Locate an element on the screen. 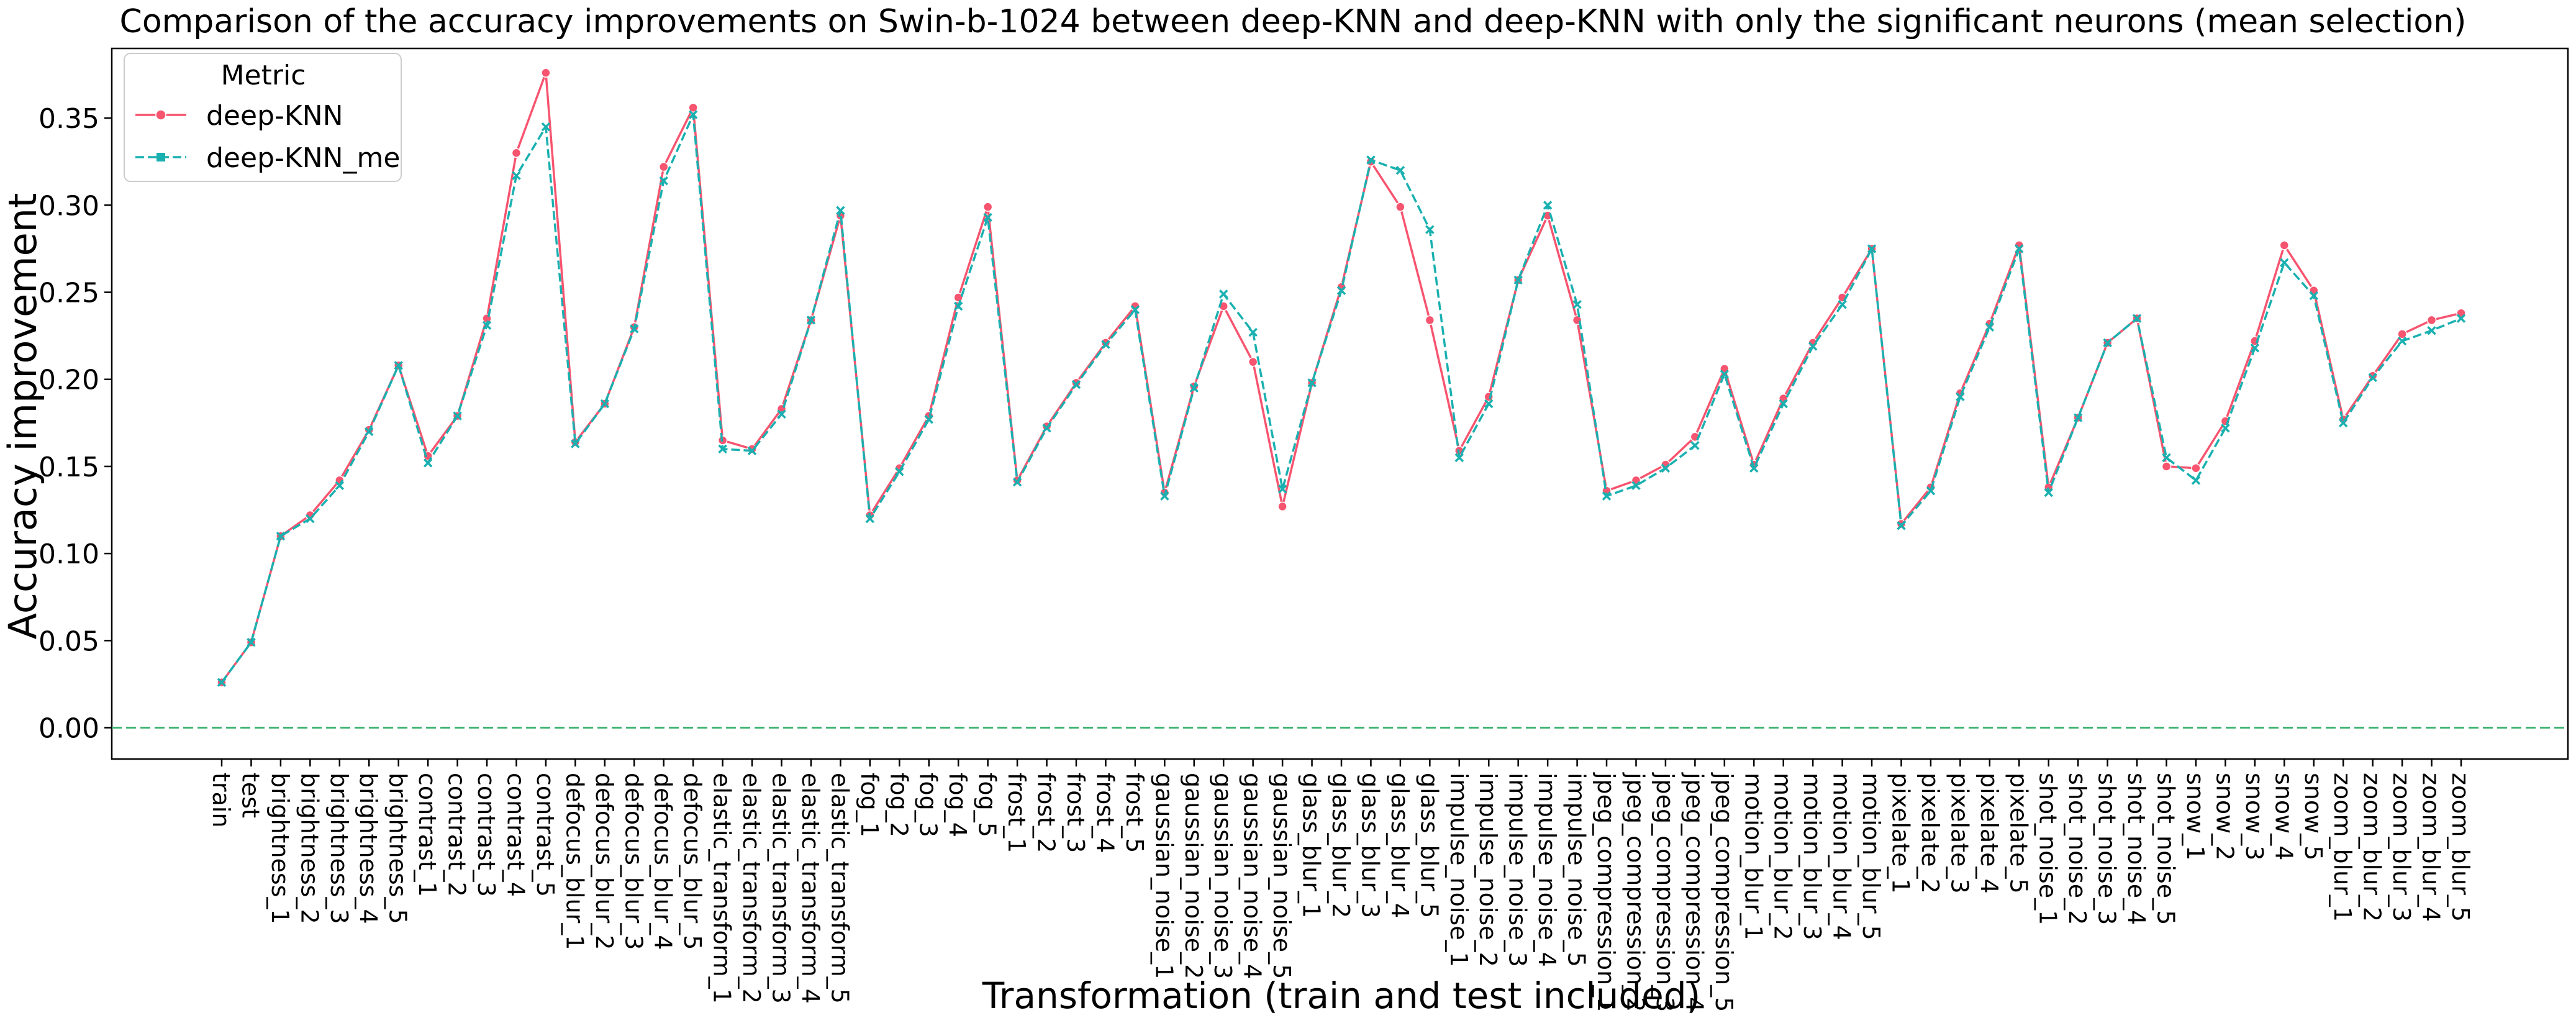  x-tick-label: frost_1 is located at coordinates (1016, 813).